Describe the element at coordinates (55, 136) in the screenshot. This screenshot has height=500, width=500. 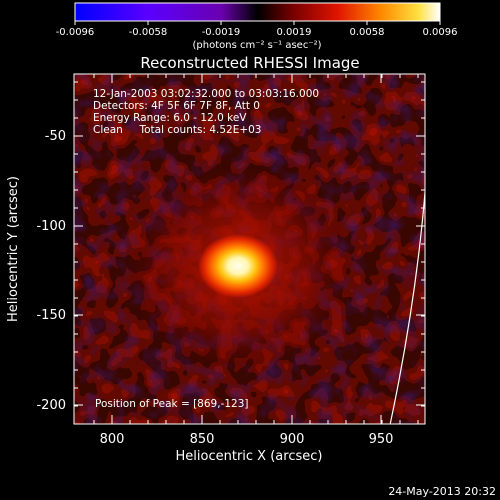
I see `y-tick-label: -50` at that location.